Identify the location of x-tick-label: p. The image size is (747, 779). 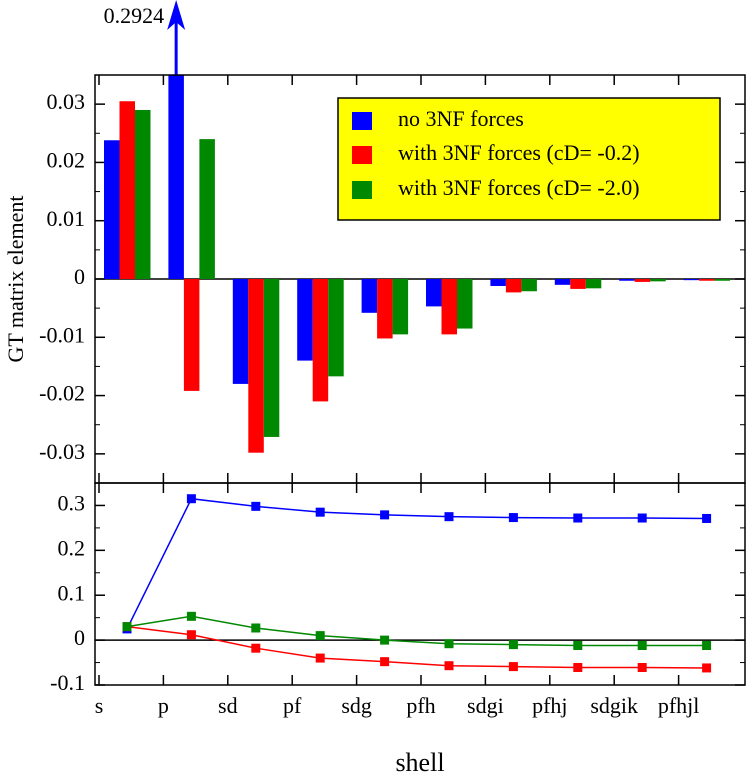
(163, 705).